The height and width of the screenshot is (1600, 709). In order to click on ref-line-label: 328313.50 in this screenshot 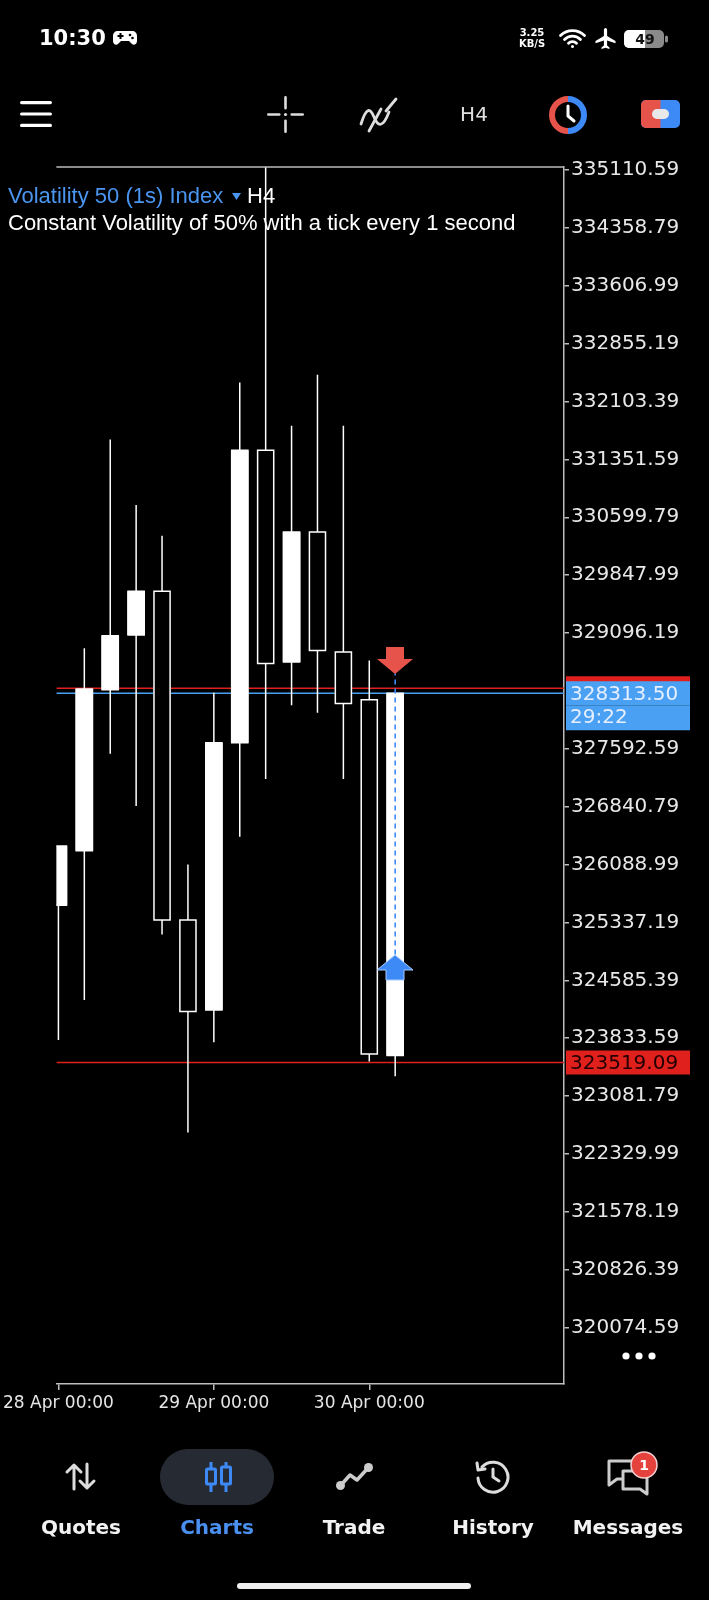, I will do `click(624, 692)`.